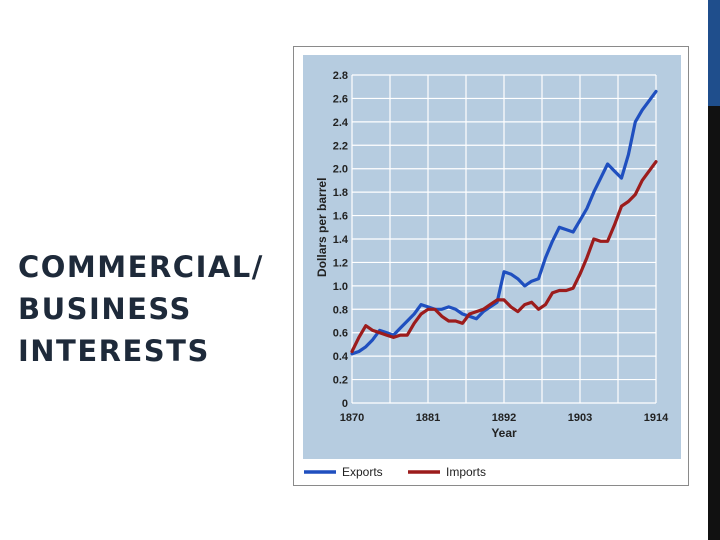 This screenshot has width=720, height=540. I want to click on legend-label-imports: Imports, so click(466, 472).